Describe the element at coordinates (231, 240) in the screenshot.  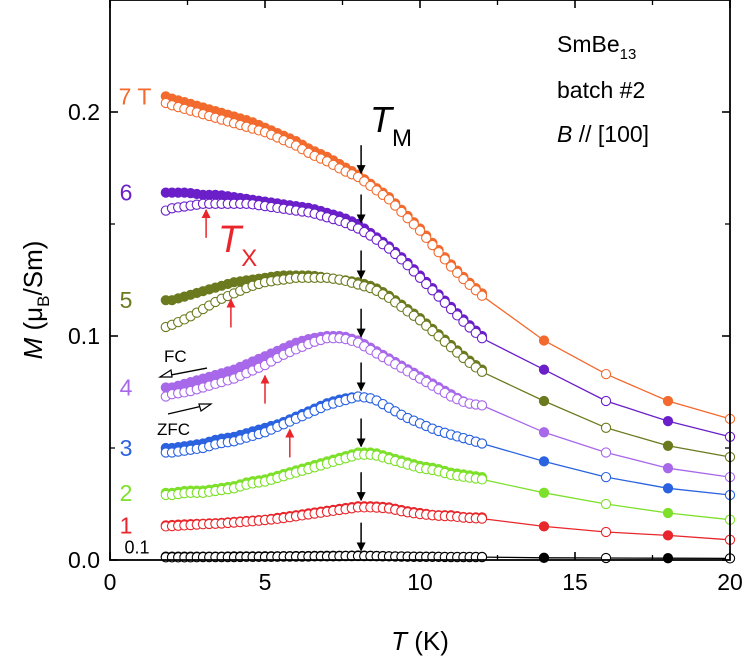
I see `tx-label-var: T` at that location.